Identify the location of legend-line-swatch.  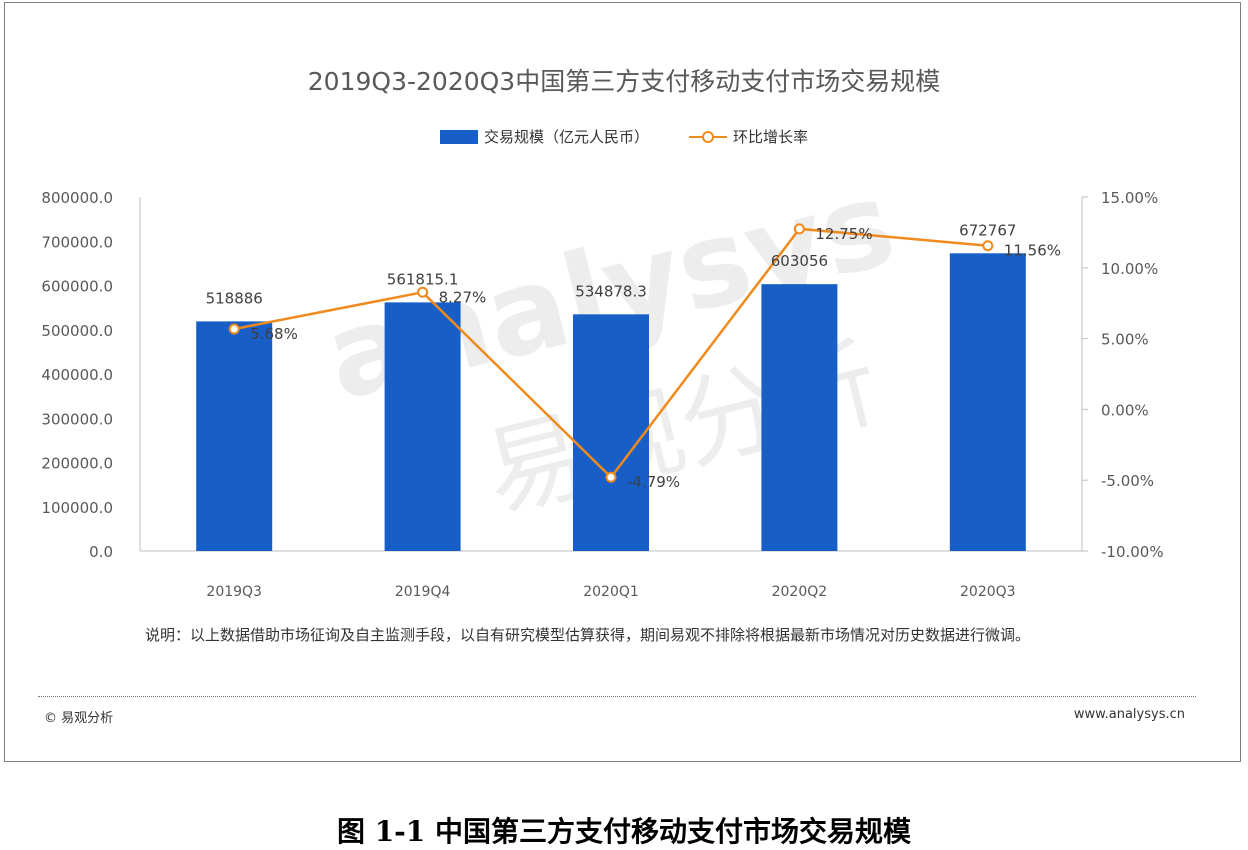
(708, 137).